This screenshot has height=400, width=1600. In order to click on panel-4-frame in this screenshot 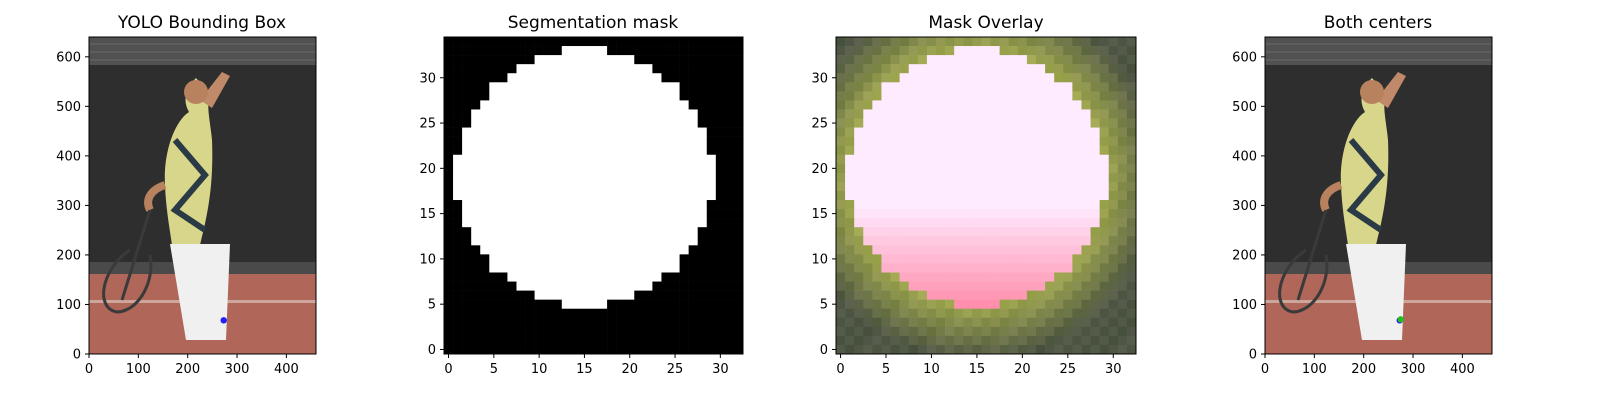, I will do `click(1378, 195)`.